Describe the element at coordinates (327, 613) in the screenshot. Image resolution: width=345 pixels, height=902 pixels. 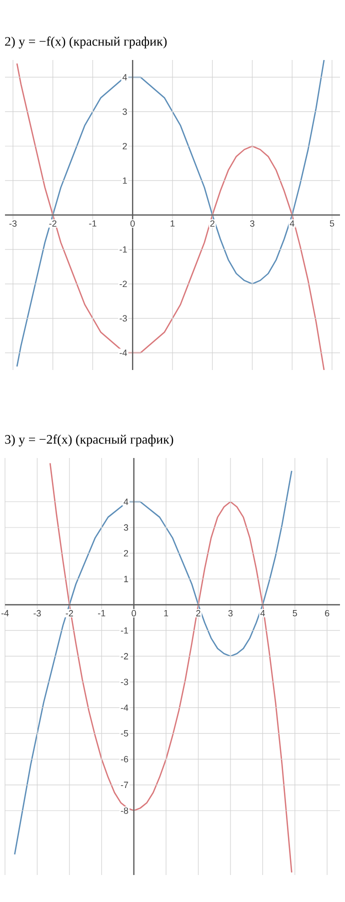
I see `x-tick-label: 6` at that location.